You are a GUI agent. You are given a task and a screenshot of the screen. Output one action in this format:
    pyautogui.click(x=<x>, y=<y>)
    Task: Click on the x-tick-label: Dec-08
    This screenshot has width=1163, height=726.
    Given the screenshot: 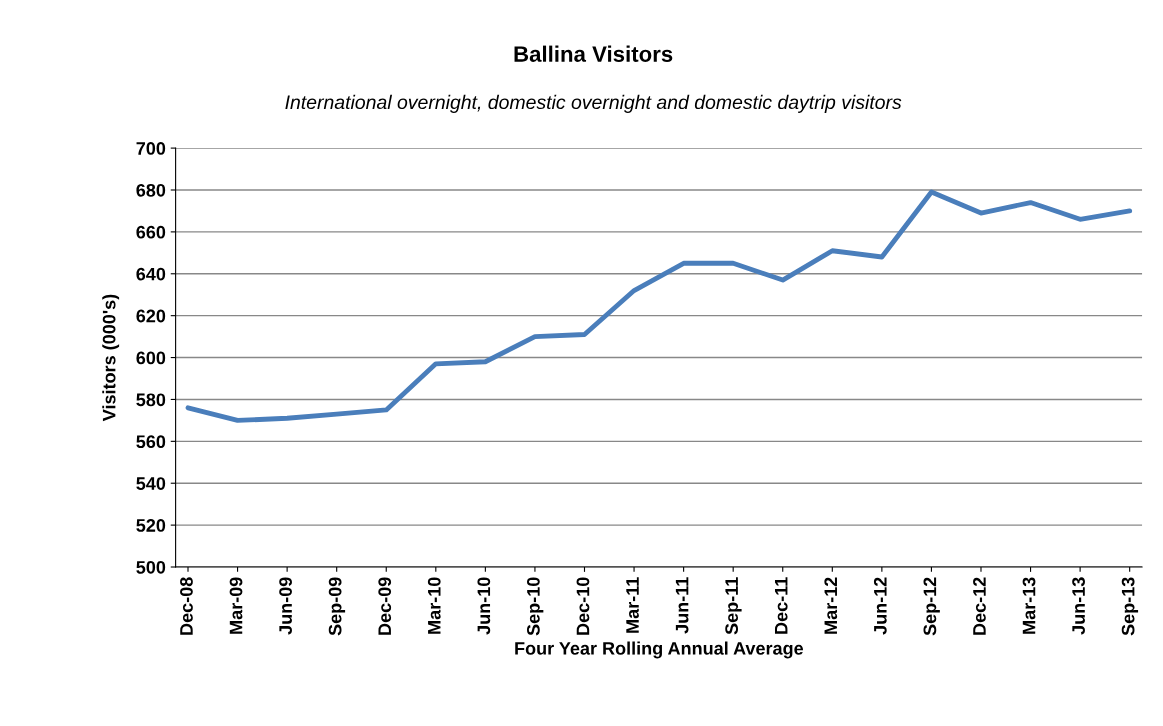 What is the action you would take?
    pyautogui.click(x=186, y=606)
    